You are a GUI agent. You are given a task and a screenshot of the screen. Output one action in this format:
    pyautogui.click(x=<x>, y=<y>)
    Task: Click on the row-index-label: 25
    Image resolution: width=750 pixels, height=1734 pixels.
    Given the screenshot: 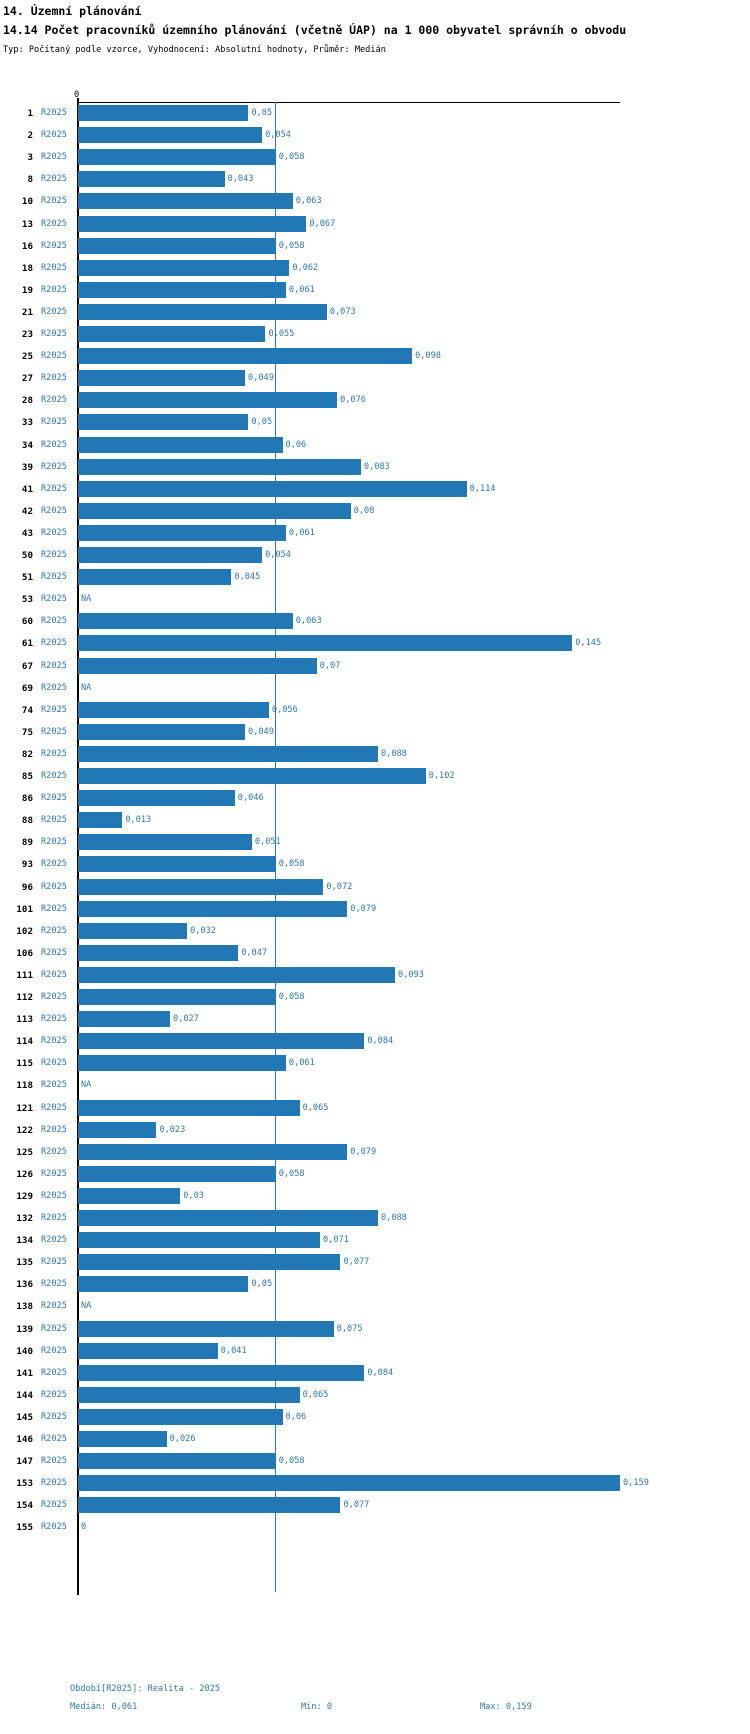 What is the action you would take?
    pyautogui.click(x=27, y=357)
    